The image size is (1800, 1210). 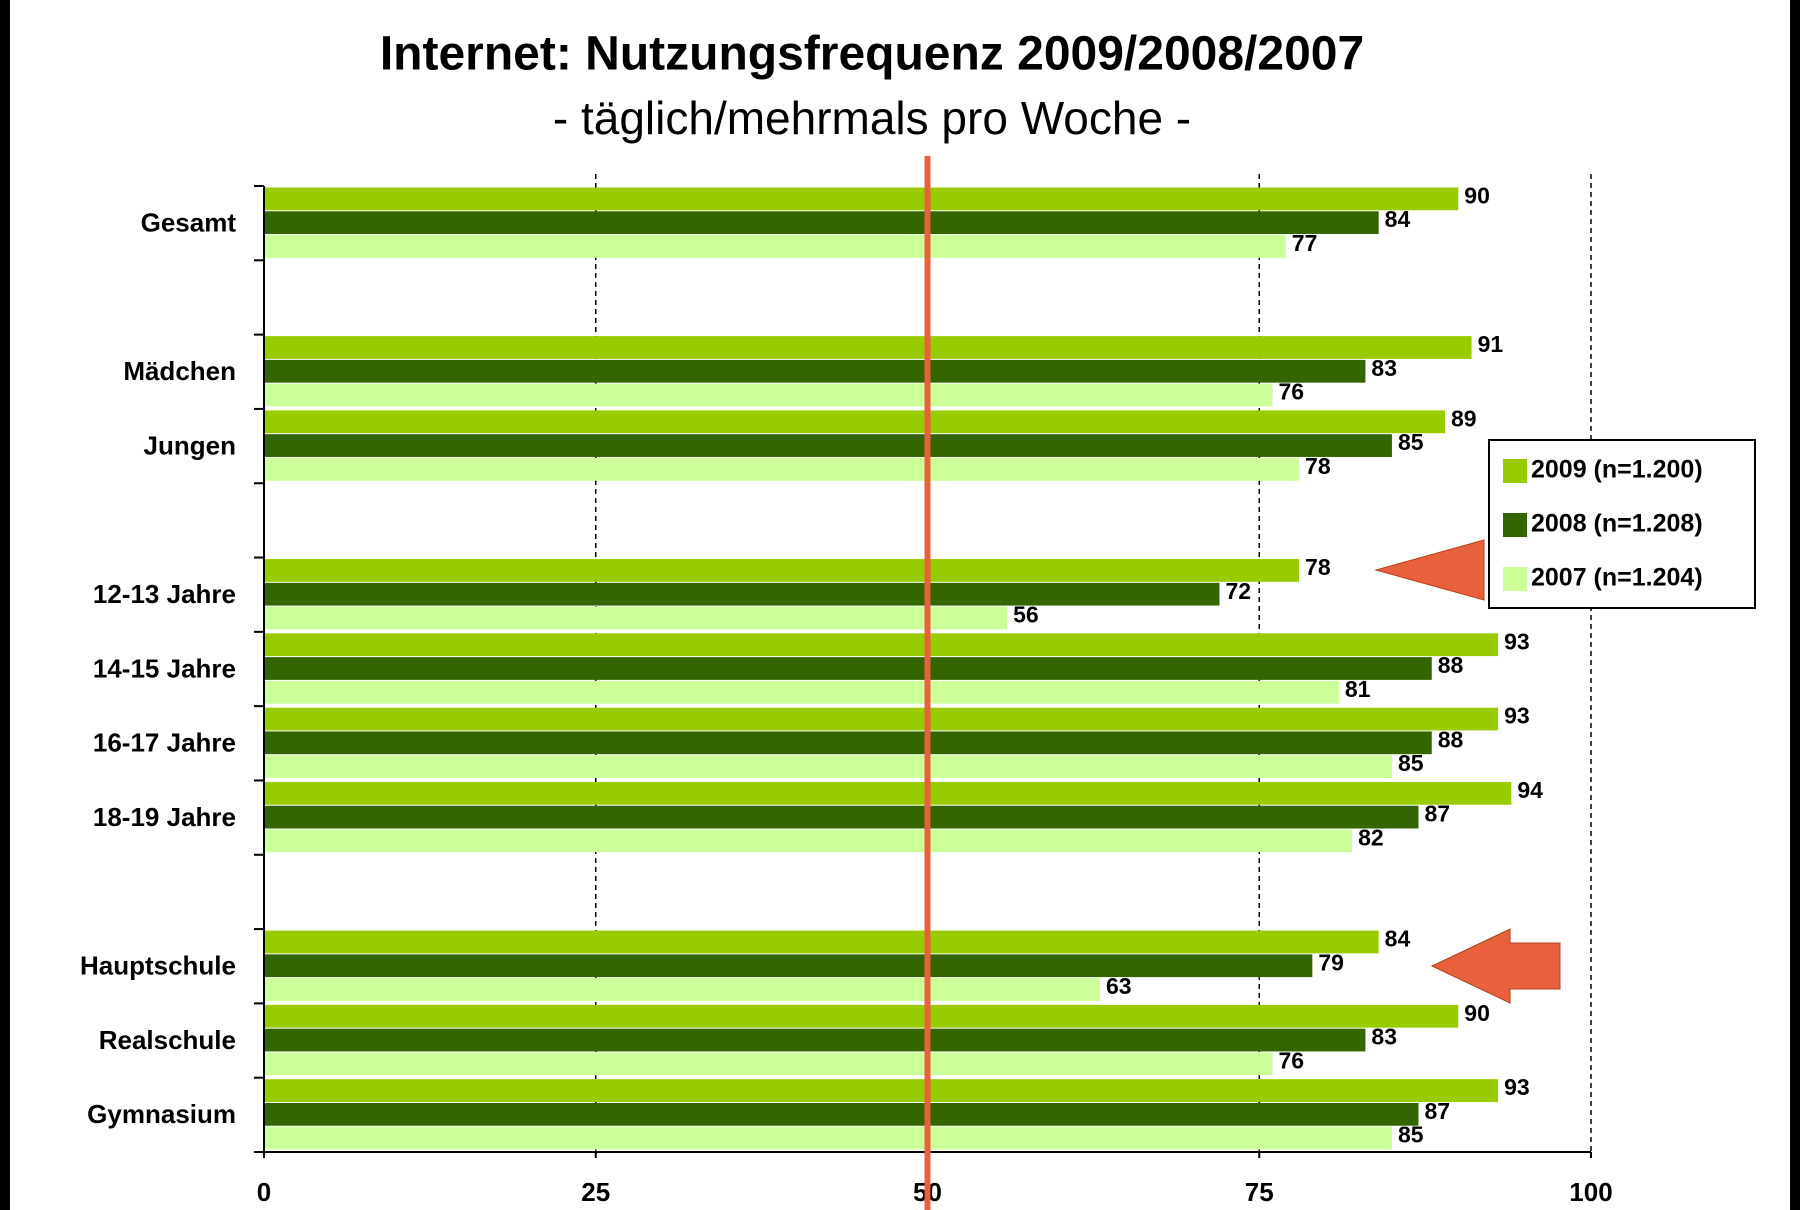 I want to click on value-label: 82, so click(x=1371, y=837).